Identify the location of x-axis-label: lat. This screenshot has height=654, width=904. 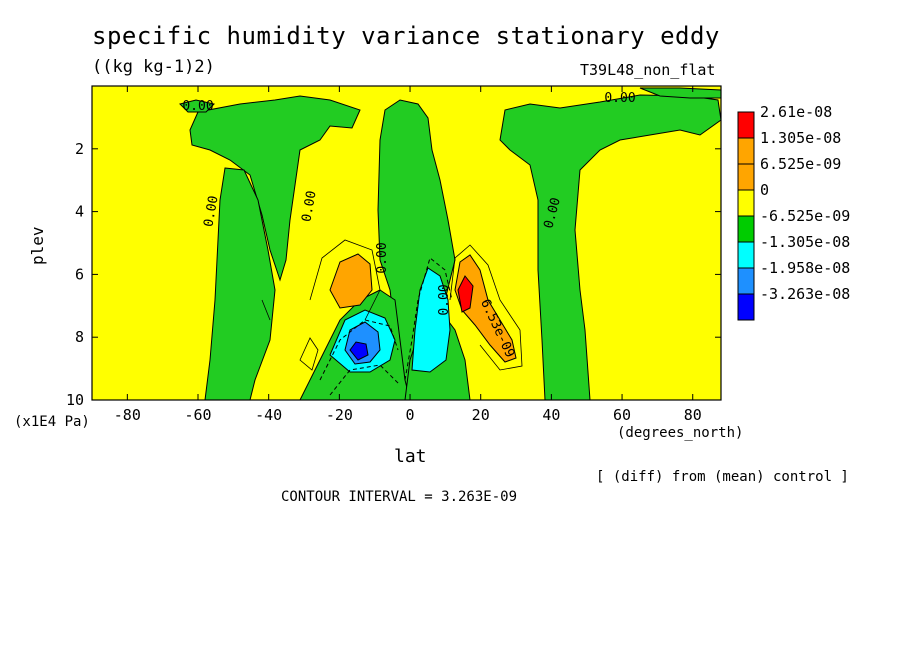
(410, 456).